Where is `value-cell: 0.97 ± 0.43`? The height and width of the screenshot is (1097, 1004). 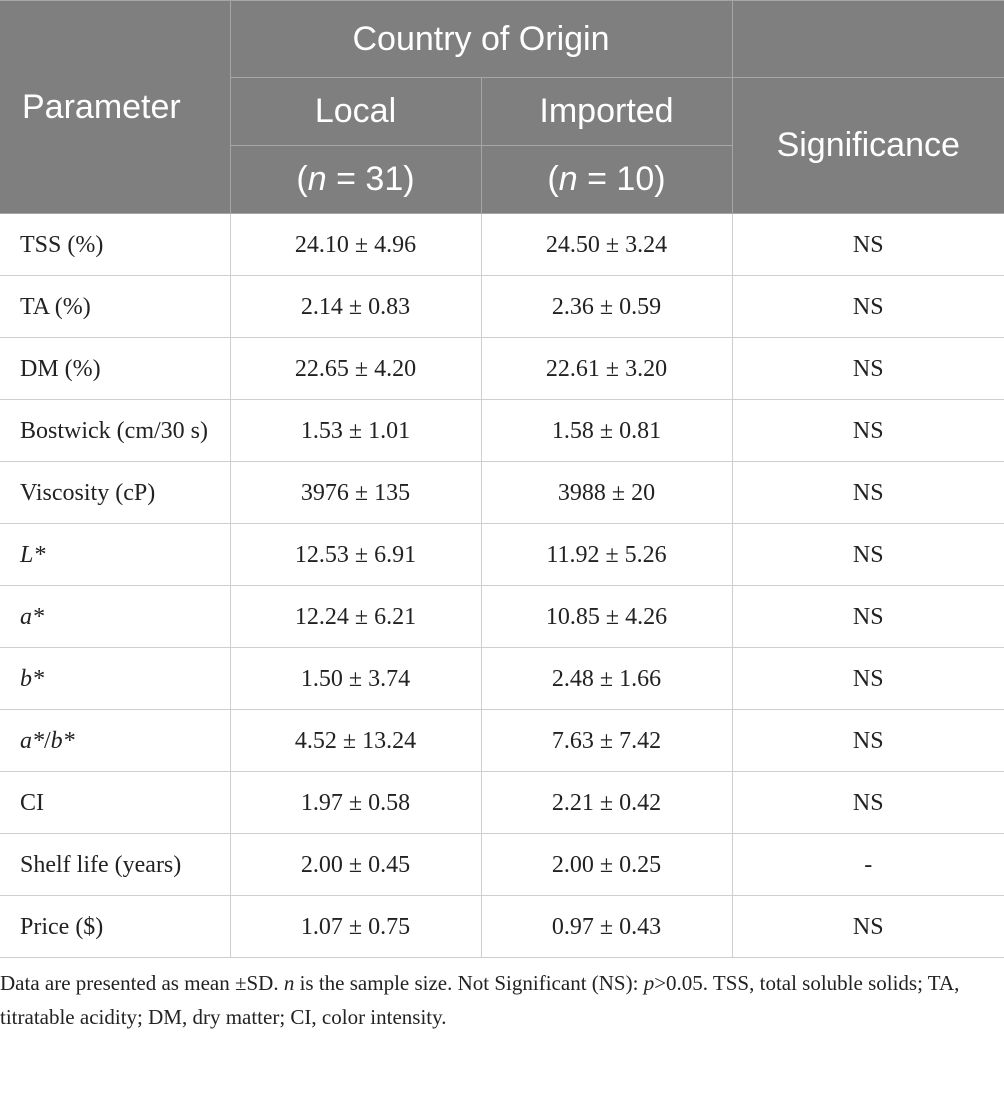 value-cell: 0.97 ± 0.43 is located at coordinates (606, 926).